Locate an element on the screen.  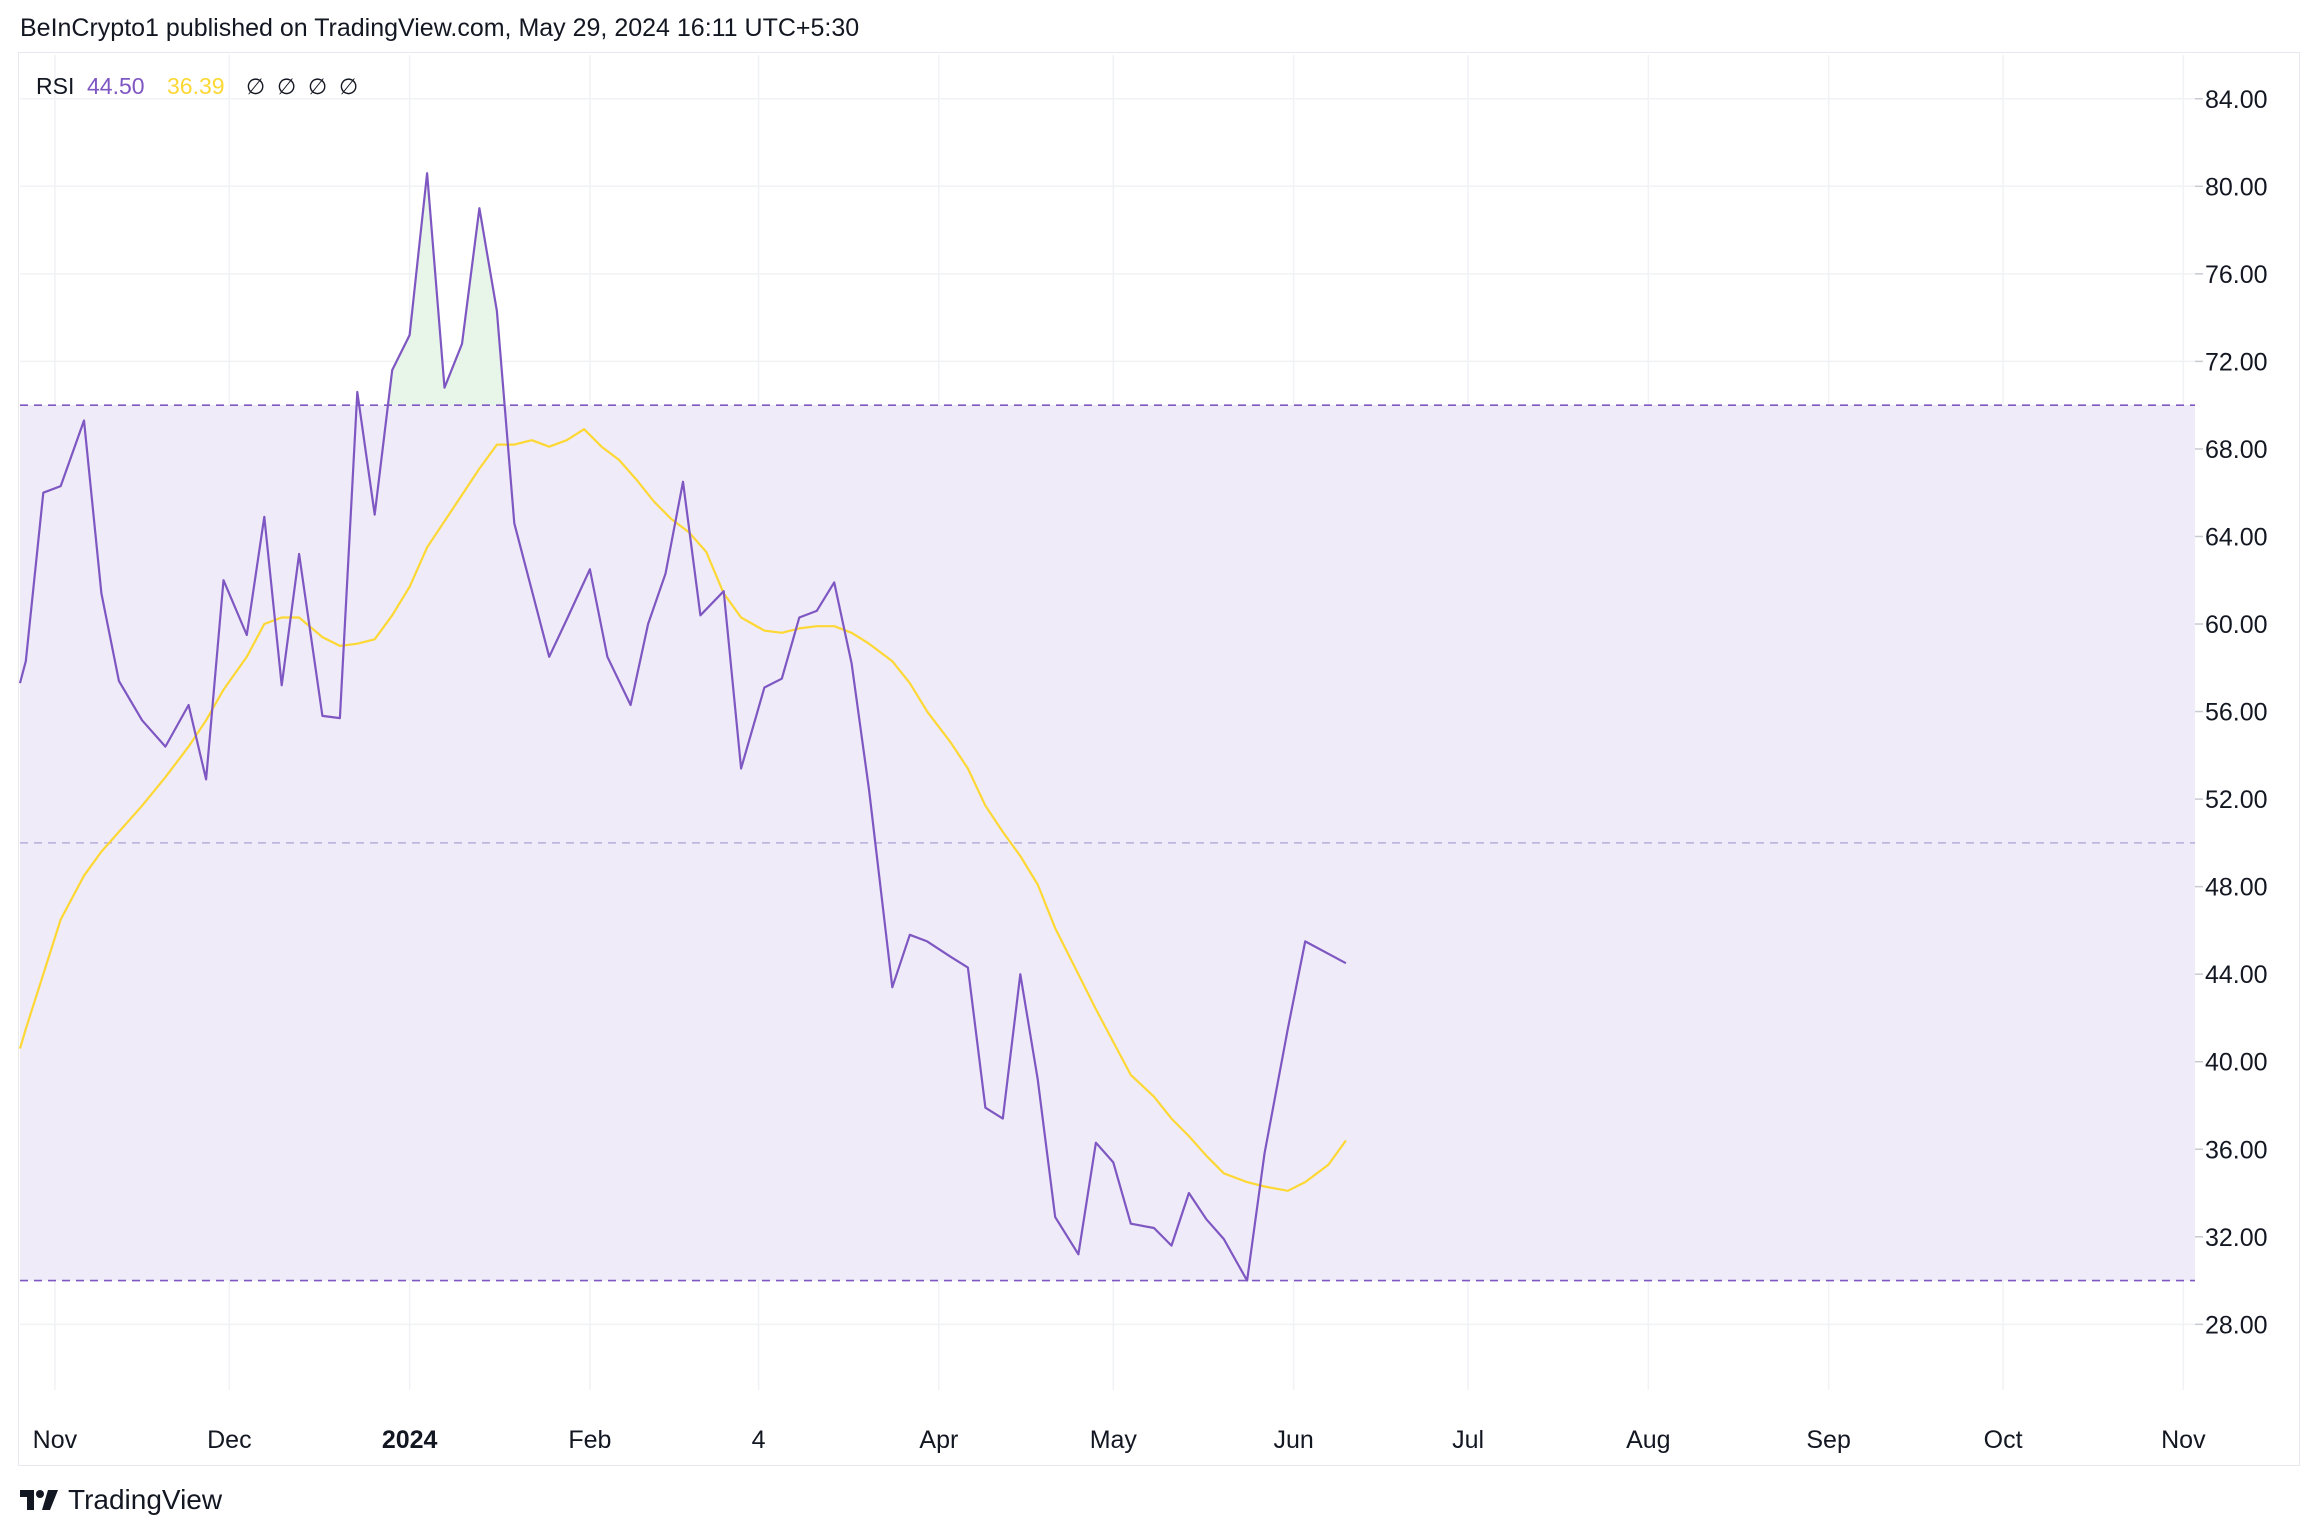
y-tick-label: 36.00 is located at coordinates (2236, 1150).